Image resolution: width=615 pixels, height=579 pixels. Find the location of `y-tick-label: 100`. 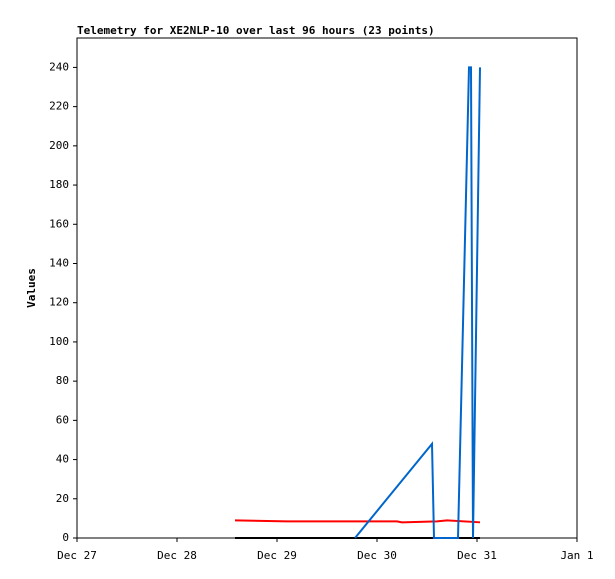

y-tick-label: 100 is located at coordinates (59, 341).